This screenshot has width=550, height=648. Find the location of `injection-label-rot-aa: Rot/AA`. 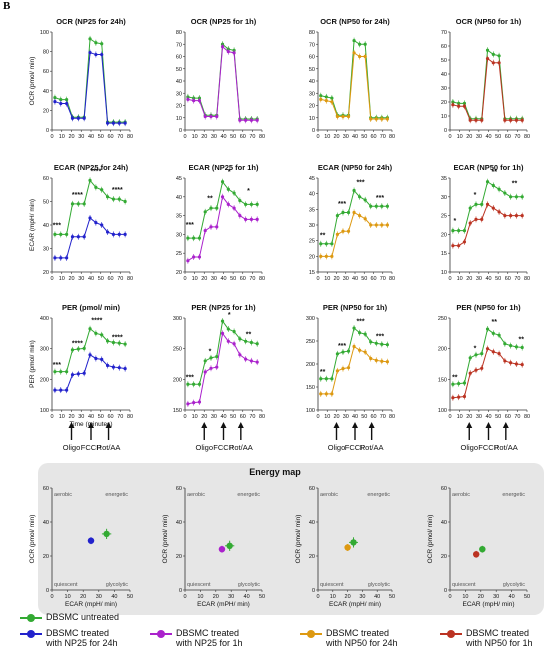

injection-label-rot-aa: Rot/AA is located at coordinates (372, 447).